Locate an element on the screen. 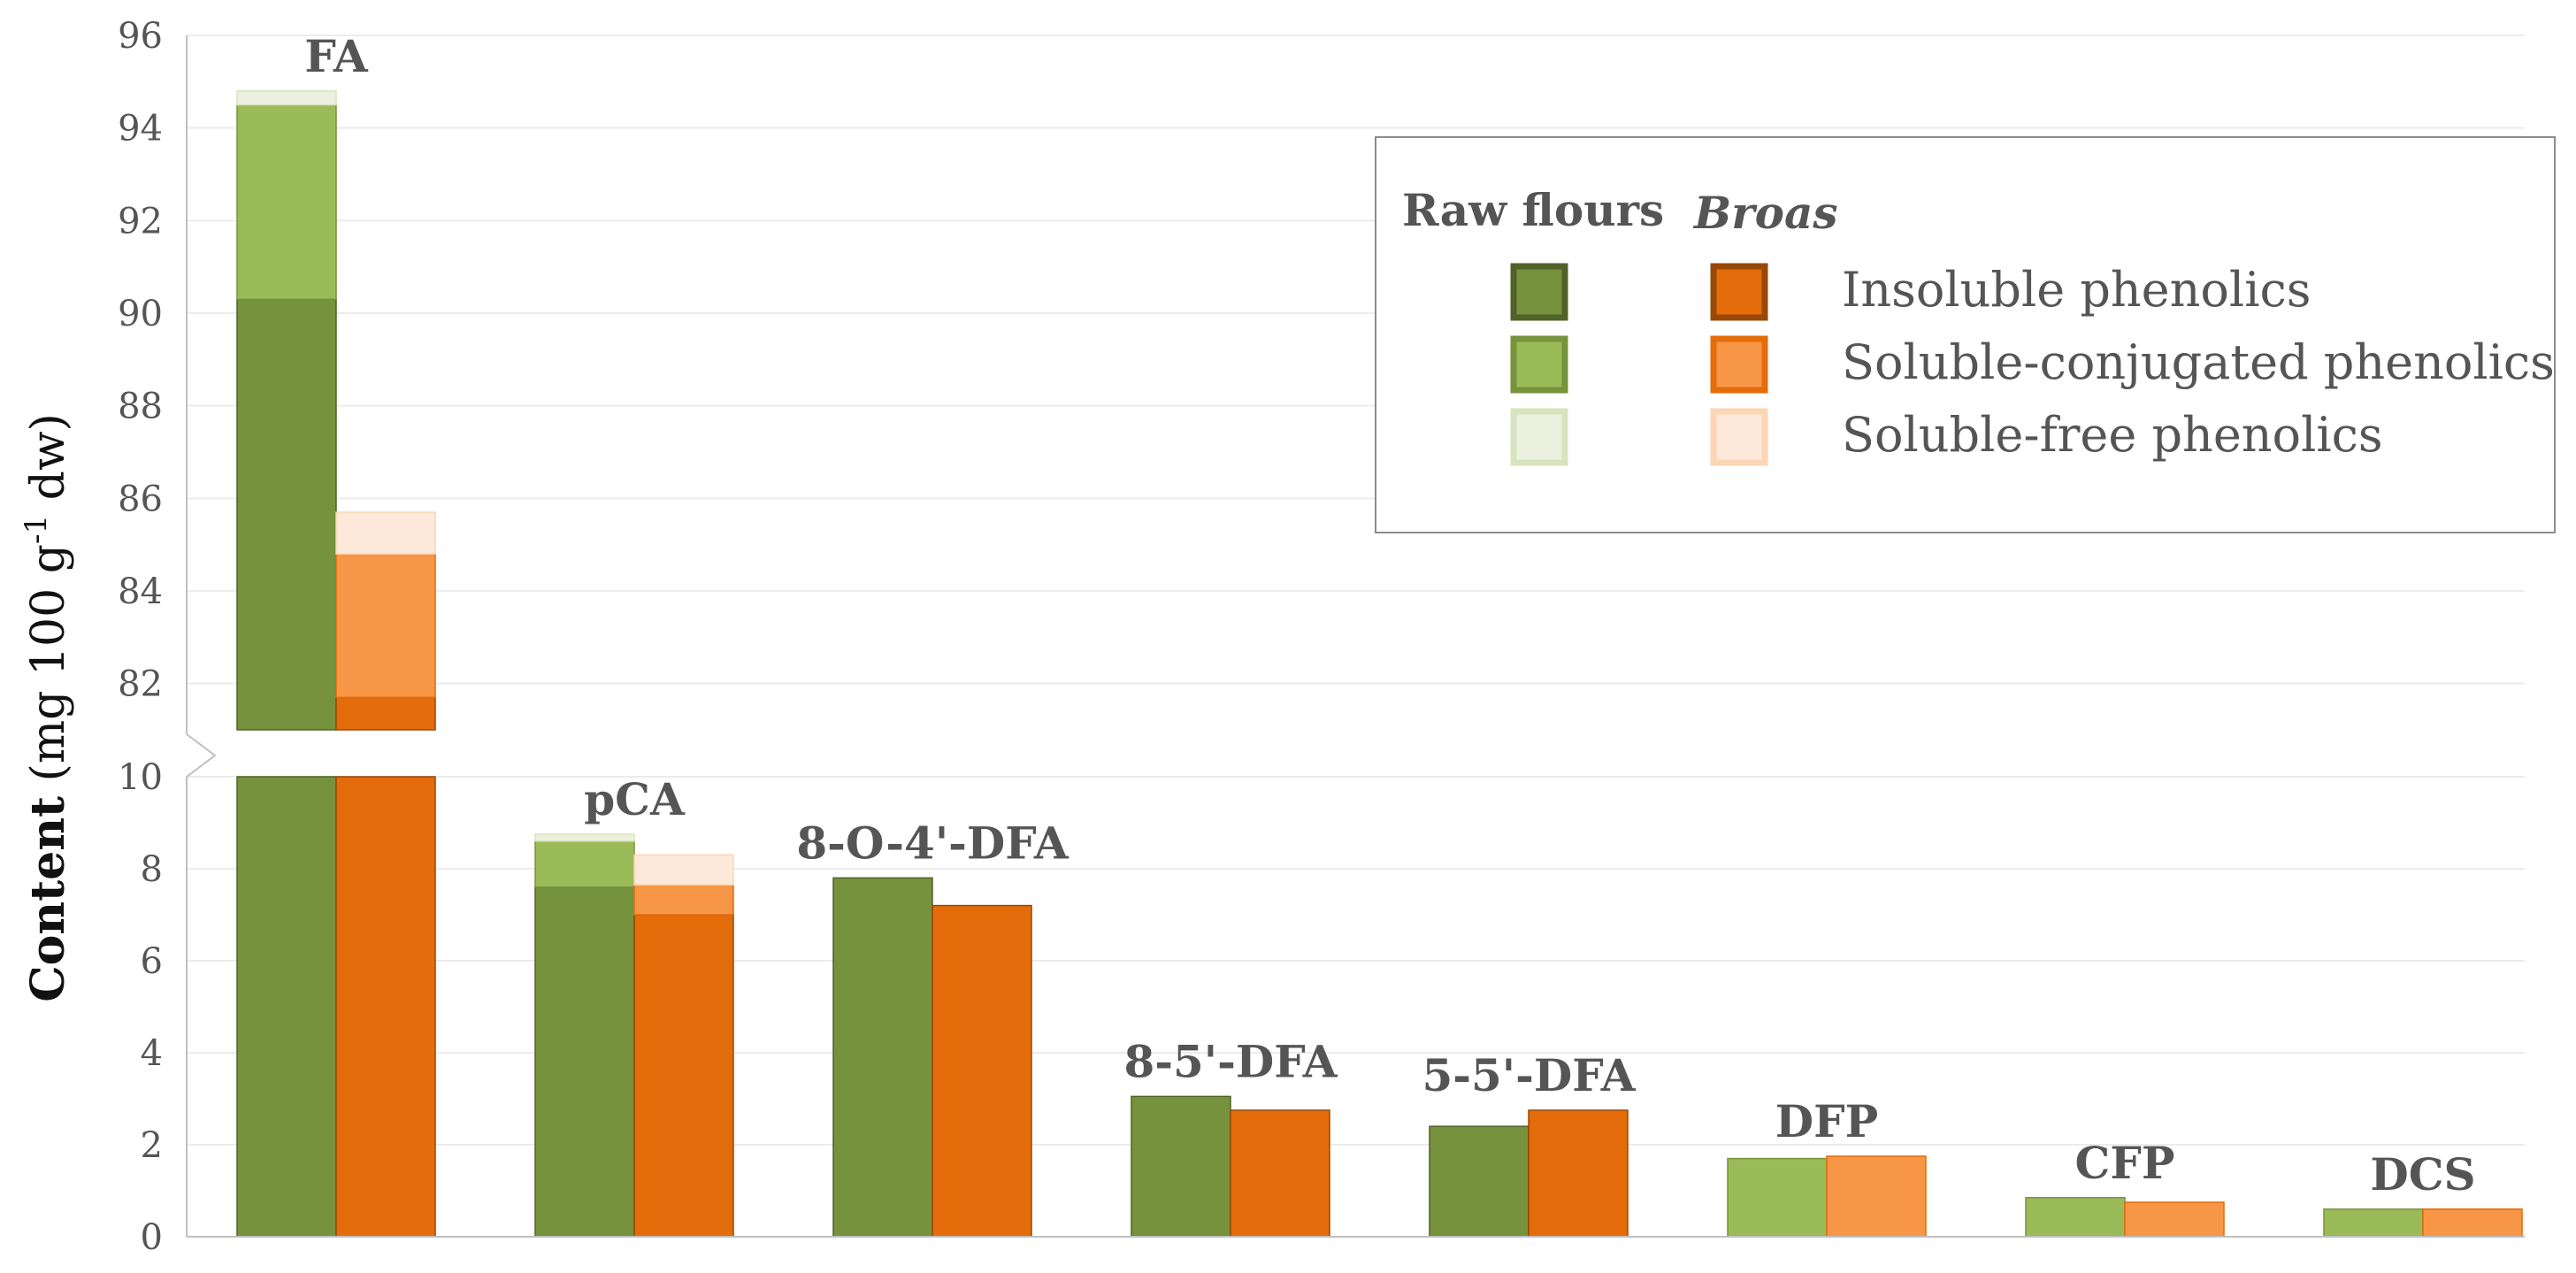 Image resolution: width=2576 pixels, height=1273 pixels. bar-broas-soluble-free-phenolics-upper is located at coordinates (385, 533).